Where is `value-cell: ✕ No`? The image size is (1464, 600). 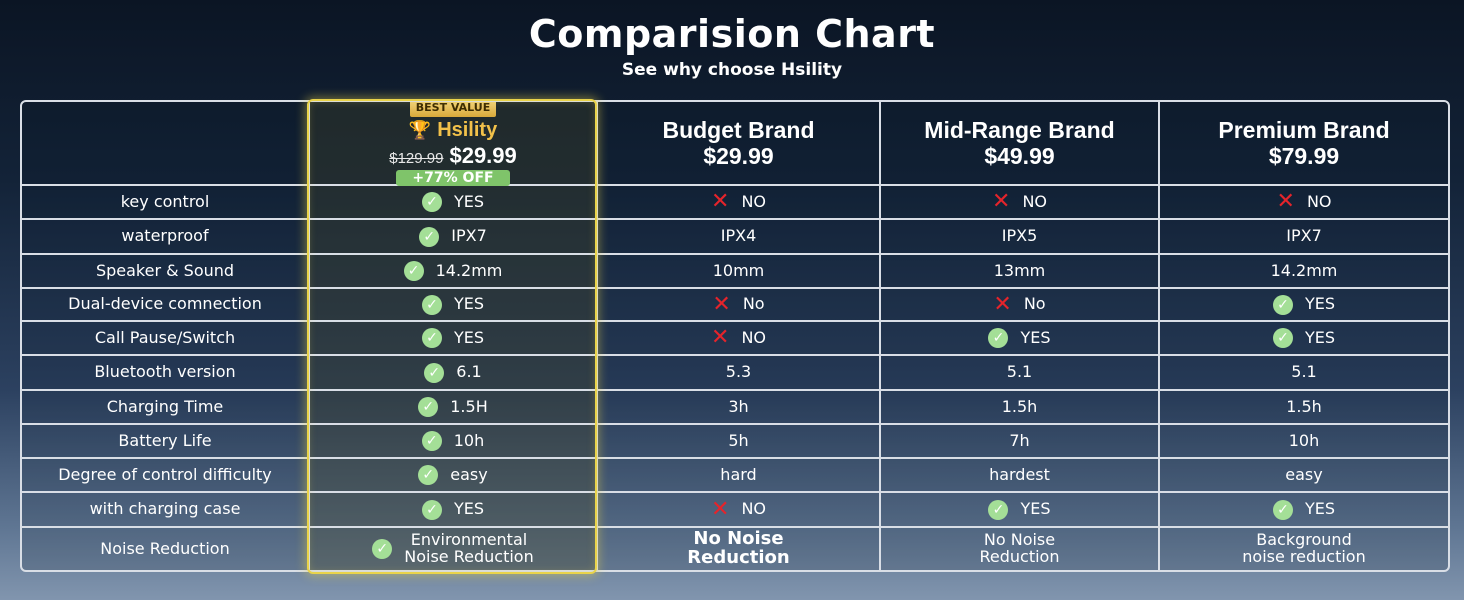 value-cell: ✕ No is located at coordinates (739, 305).